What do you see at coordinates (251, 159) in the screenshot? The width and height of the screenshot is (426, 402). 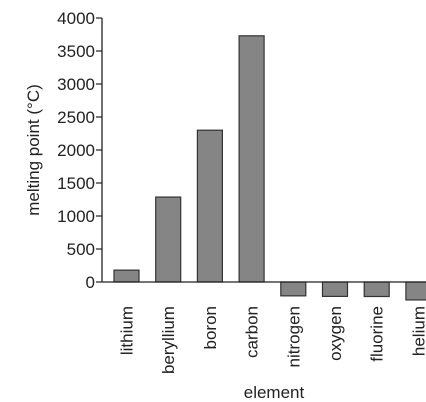 I see `bar-carbon` at bounding box center [251, 159].